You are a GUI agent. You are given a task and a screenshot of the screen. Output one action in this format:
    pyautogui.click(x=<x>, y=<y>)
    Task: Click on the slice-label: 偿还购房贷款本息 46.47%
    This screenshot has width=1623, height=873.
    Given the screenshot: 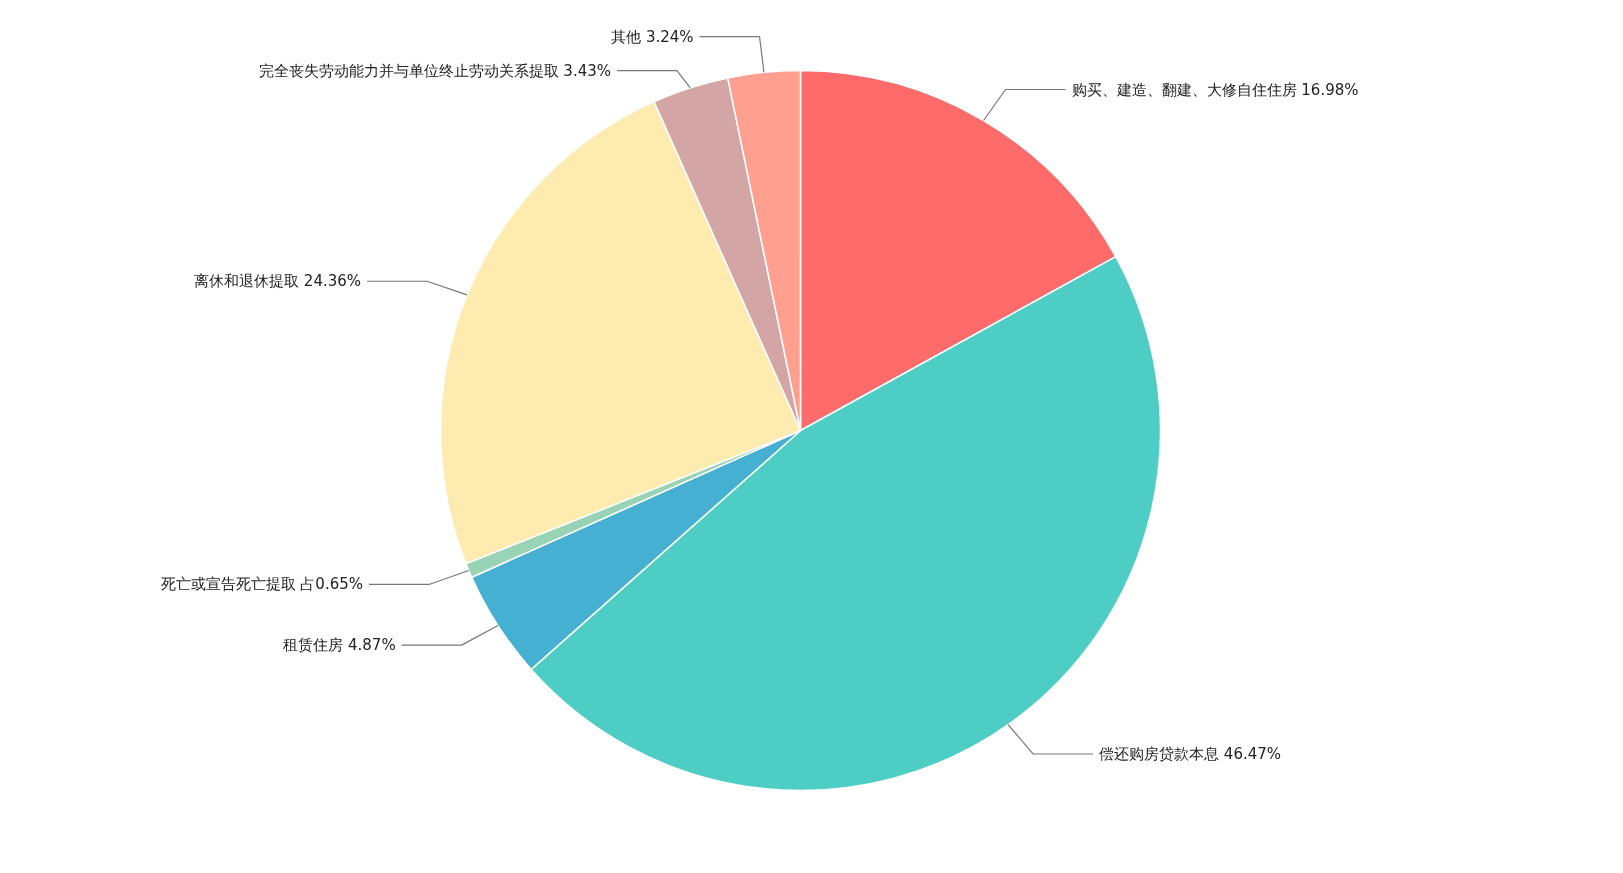 What is the action you would take?
    pyautogui.click(x=1190, y=753)
    